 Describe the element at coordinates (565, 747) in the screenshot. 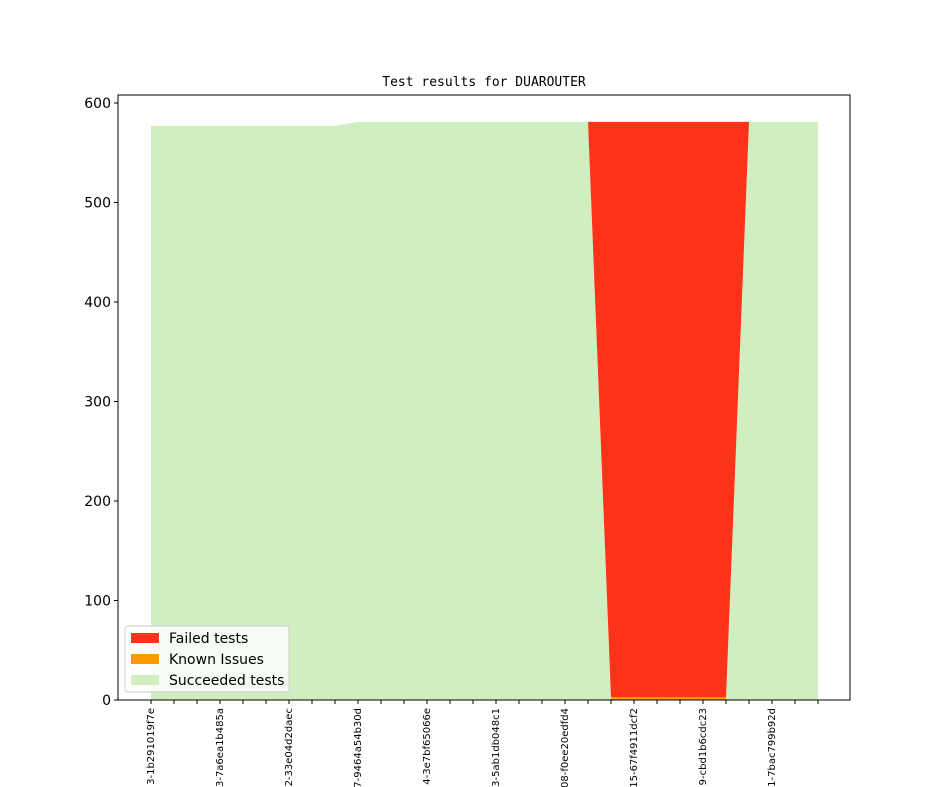

I see `x-tick-label: 08-f0ee20edfd4` at that location.